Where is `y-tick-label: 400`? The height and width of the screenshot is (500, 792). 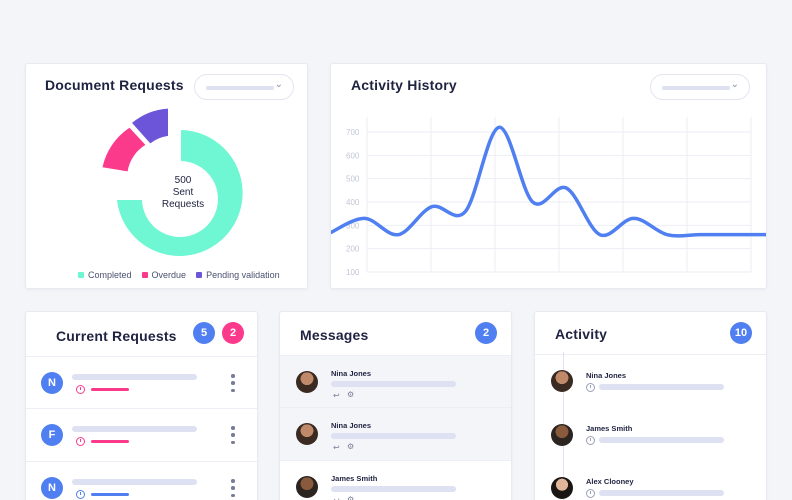 y-tick-label: 400 is located at coordinates (353, 202).